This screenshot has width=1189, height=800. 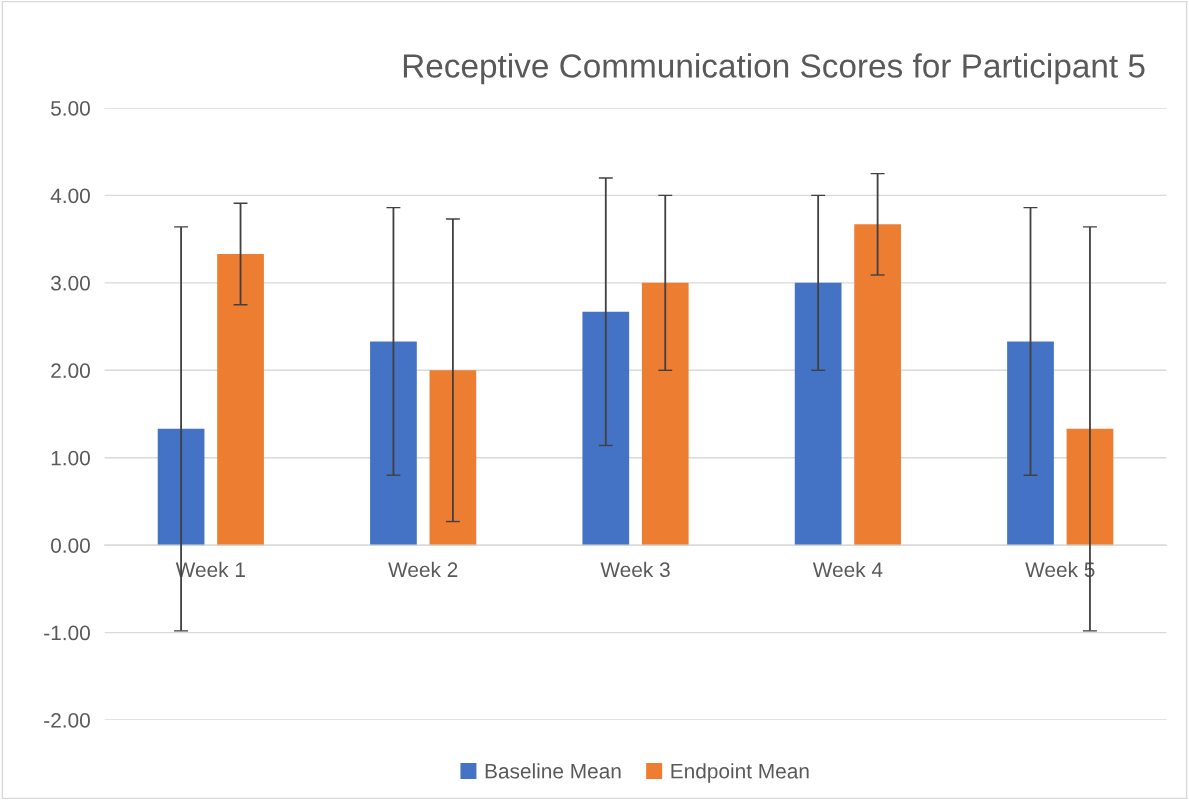 What do you see at coordinates (70, 545) in the screenshot?
I see `y-tick-label: 0.00` at bounding box center [70, 545].